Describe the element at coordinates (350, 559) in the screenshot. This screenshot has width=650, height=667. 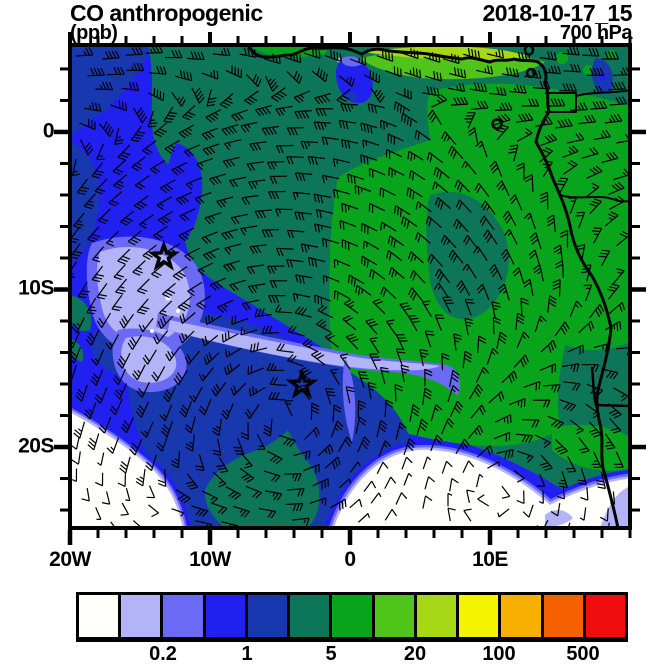
I see `x-tick-label: 0` at that location.